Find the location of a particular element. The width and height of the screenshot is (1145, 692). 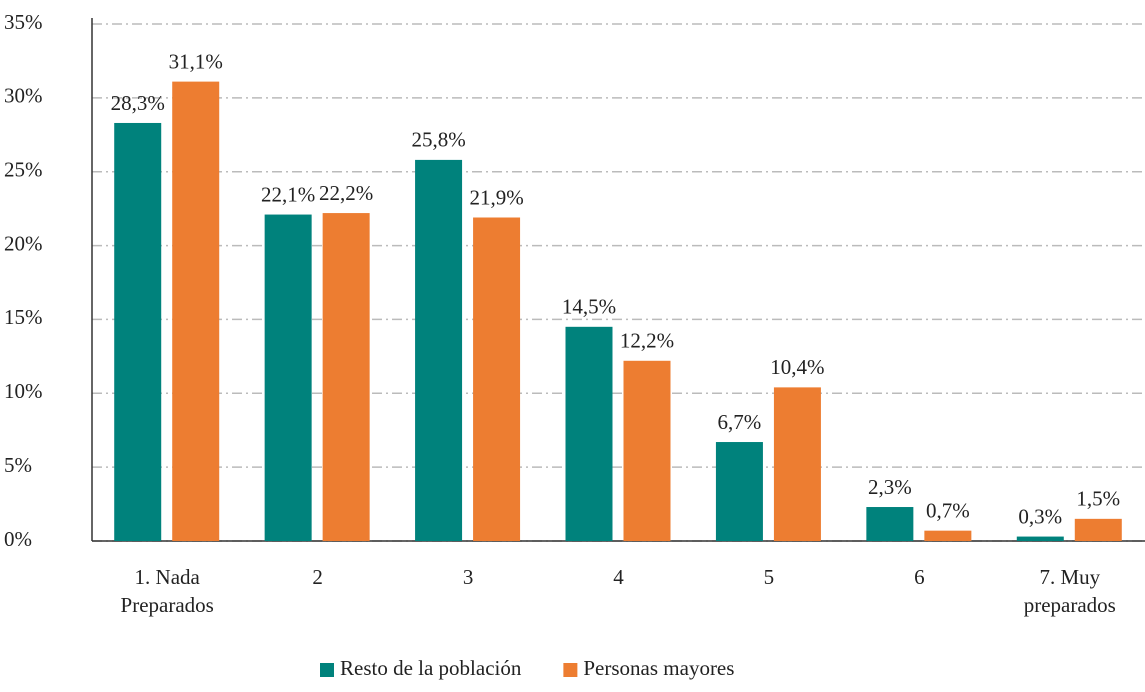

value-label: 21,9% is located at coordinates (496, 197).